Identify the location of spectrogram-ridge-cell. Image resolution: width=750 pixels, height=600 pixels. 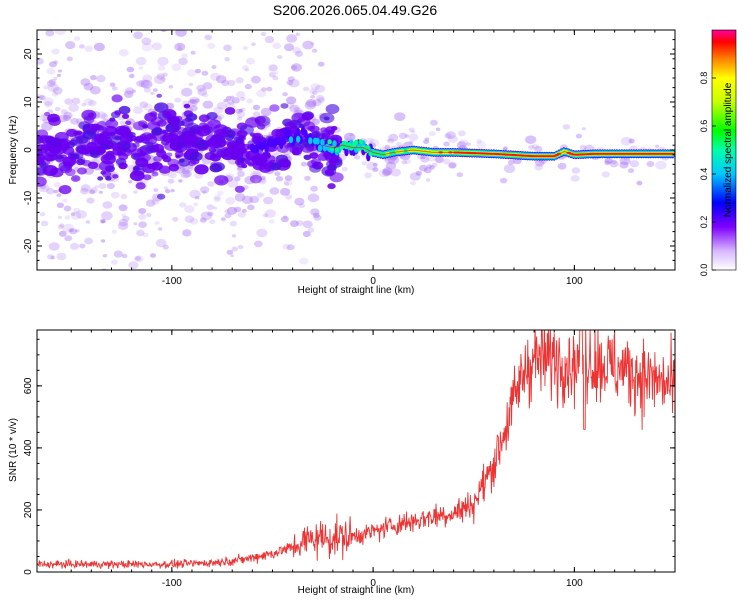
(346, 152).